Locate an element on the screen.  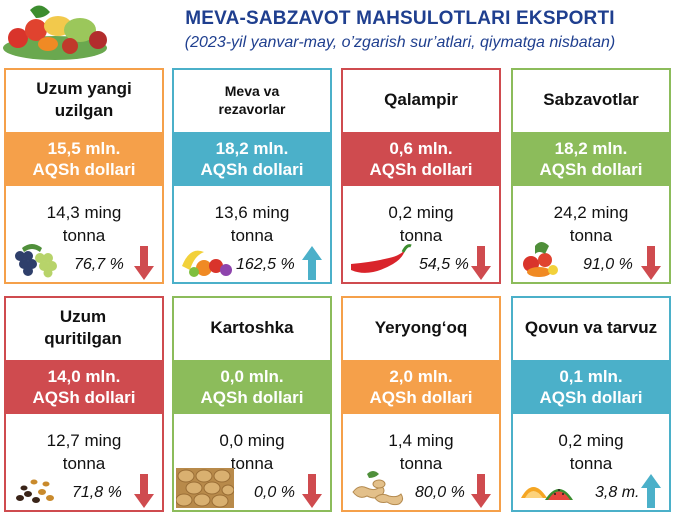
quantity: 24,2 ming tonna is located at coordinates (591, 225).